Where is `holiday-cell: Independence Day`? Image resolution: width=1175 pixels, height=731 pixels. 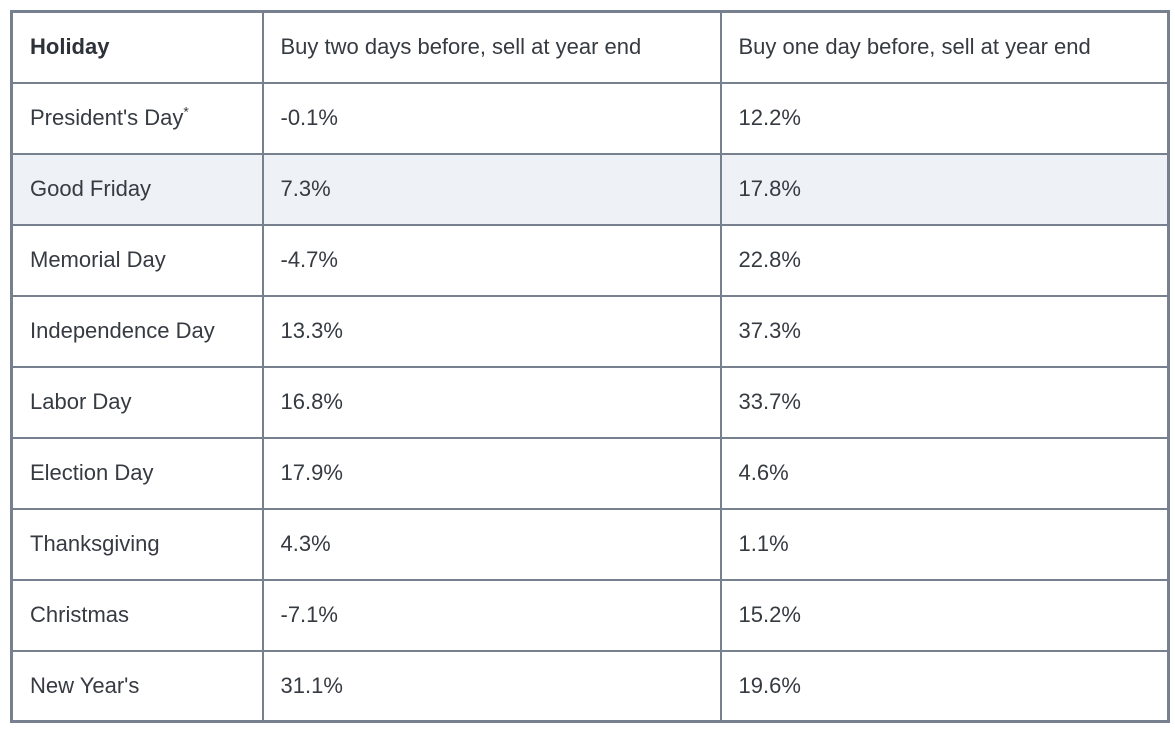
holiday-cell: Independence Day is located at coordinates (137, 331).